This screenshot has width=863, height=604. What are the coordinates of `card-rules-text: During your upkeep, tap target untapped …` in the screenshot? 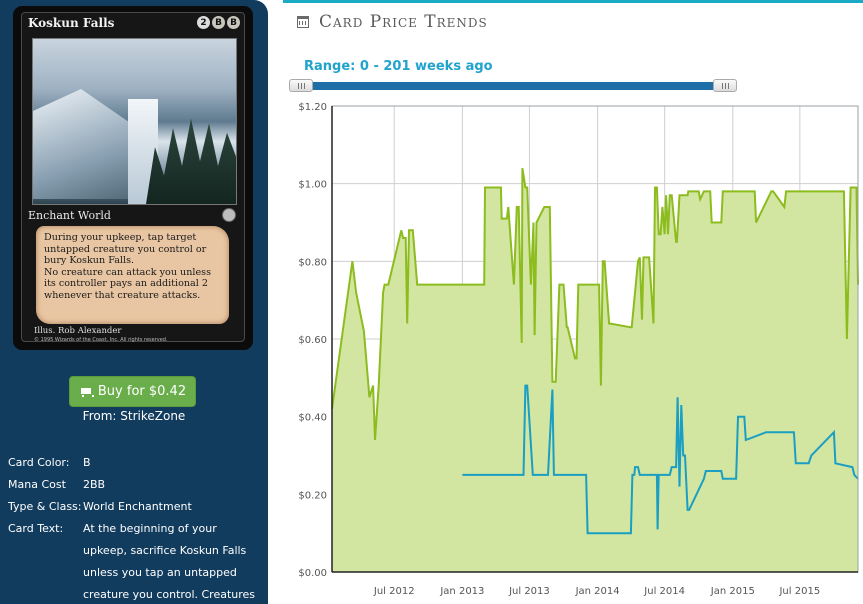 It's located at (132, 275).